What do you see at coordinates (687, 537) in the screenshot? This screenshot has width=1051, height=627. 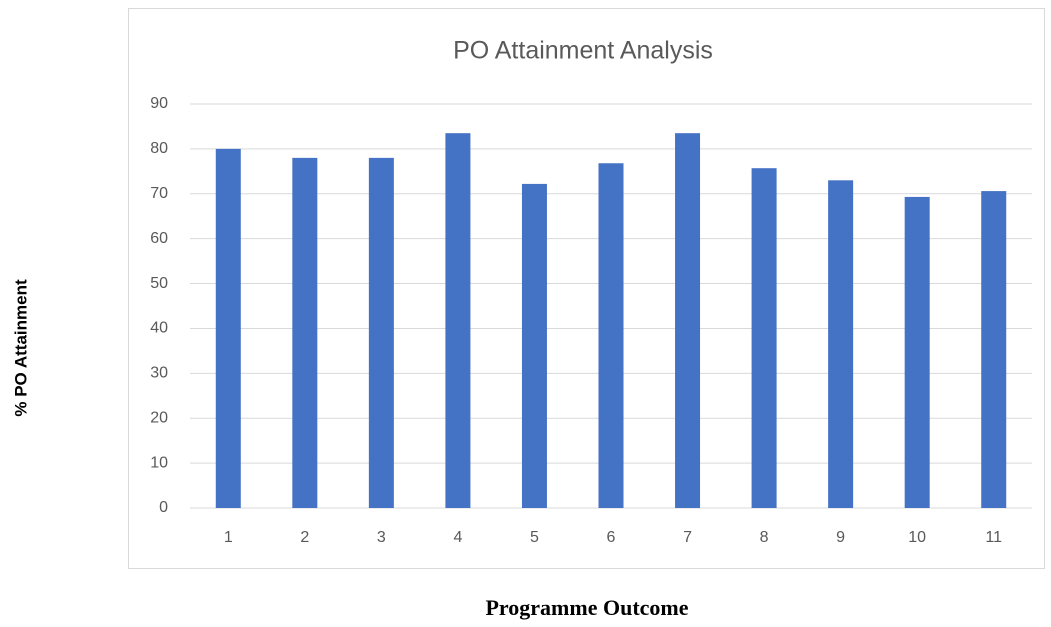 I see `x-tick-label: 7` at bounding box center [687, 537].